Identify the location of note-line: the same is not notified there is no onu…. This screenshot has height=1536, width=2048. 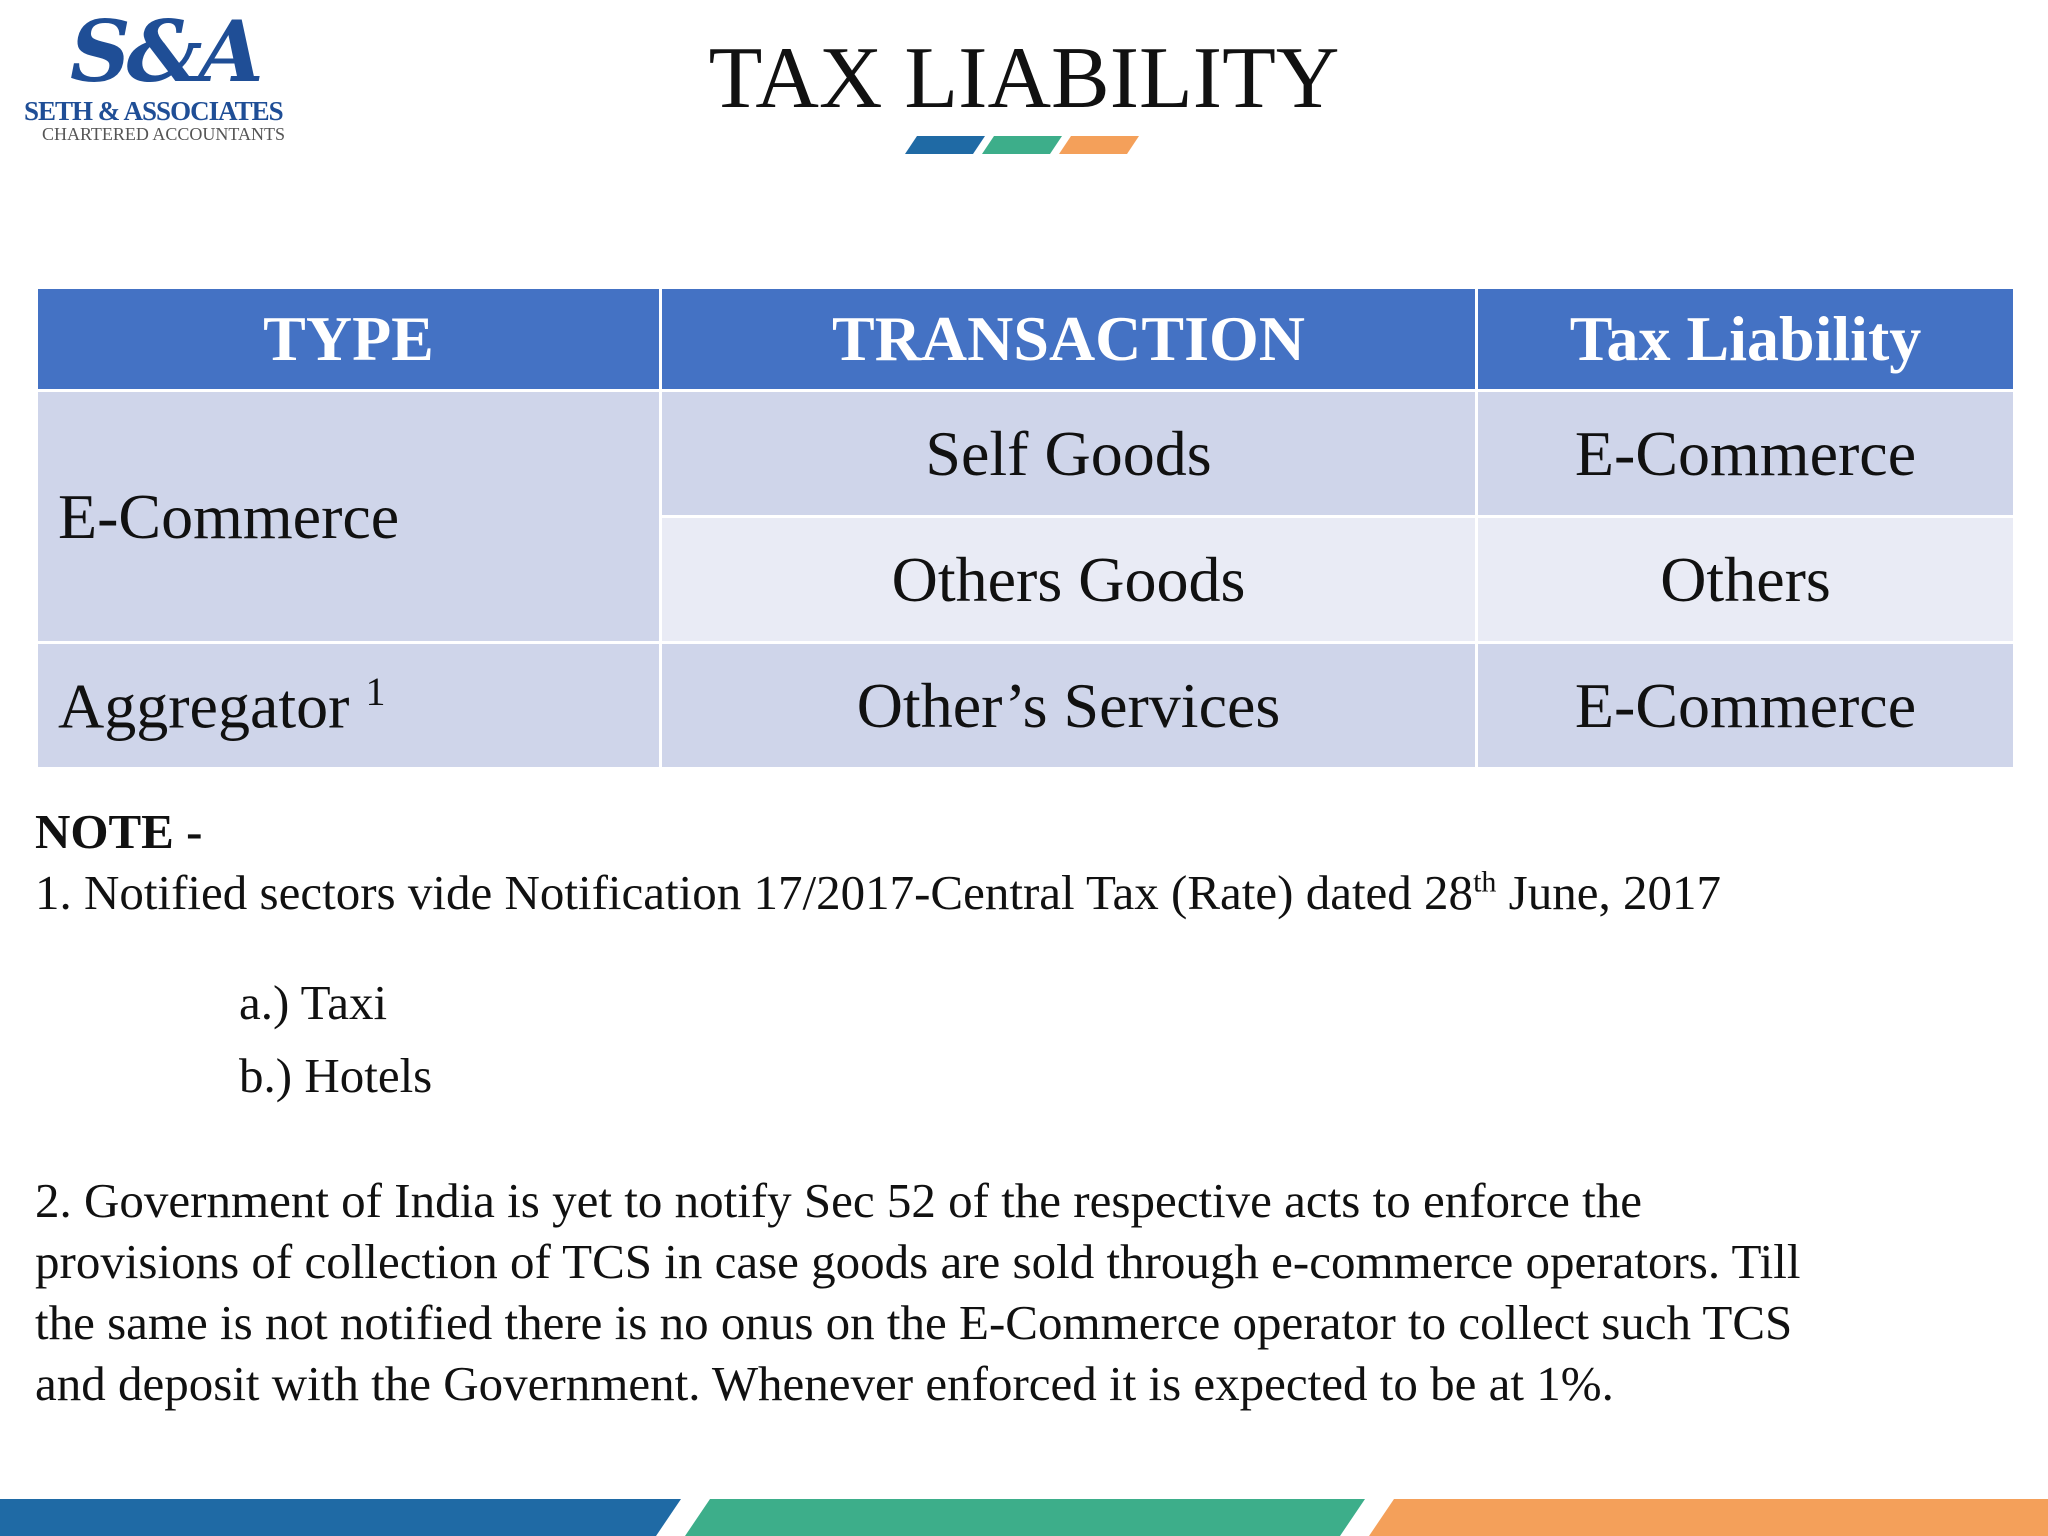
(914, 1322).